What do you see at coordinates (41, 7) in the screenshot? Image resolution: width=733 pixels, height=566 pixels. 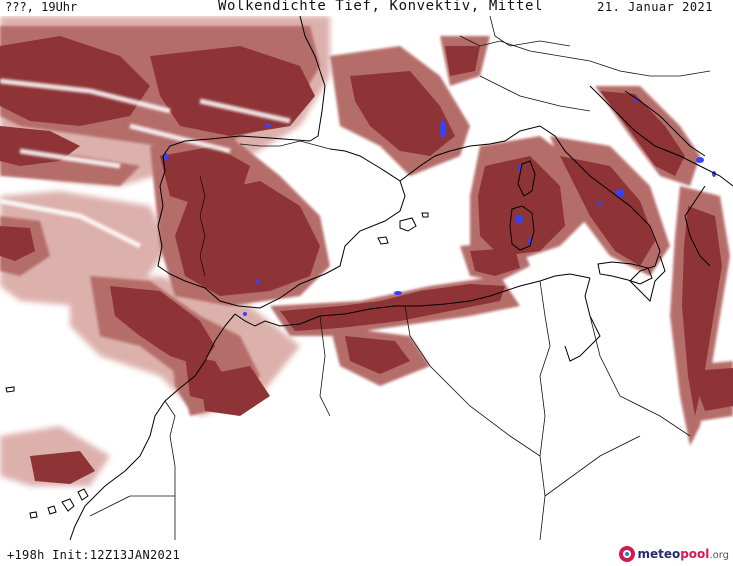 I see `forecast-label: ???, 19Uhr` at bounding box center [41, 7].